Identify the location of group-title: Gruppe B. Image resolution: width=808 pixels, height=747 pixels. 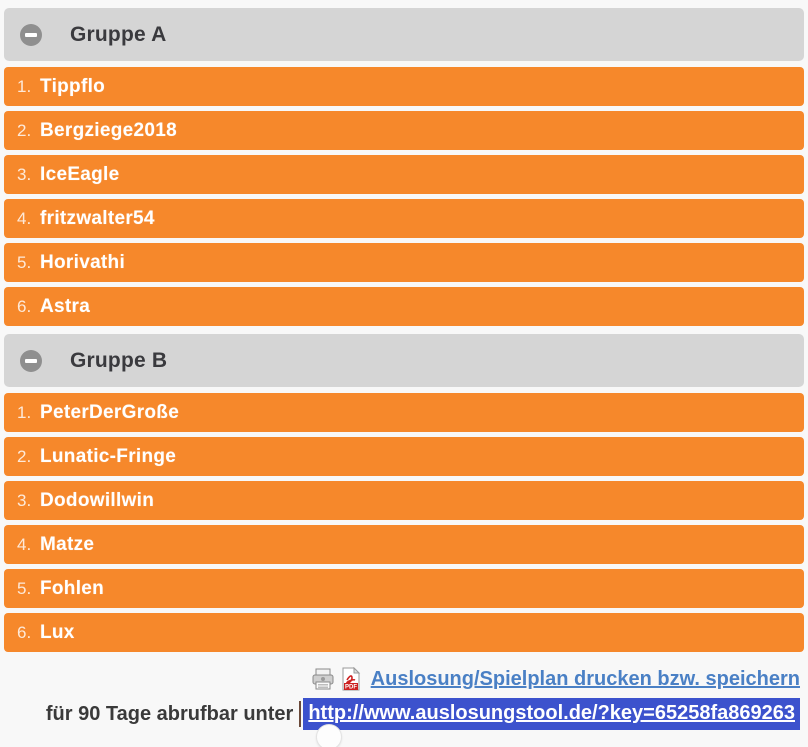
(119, 360).